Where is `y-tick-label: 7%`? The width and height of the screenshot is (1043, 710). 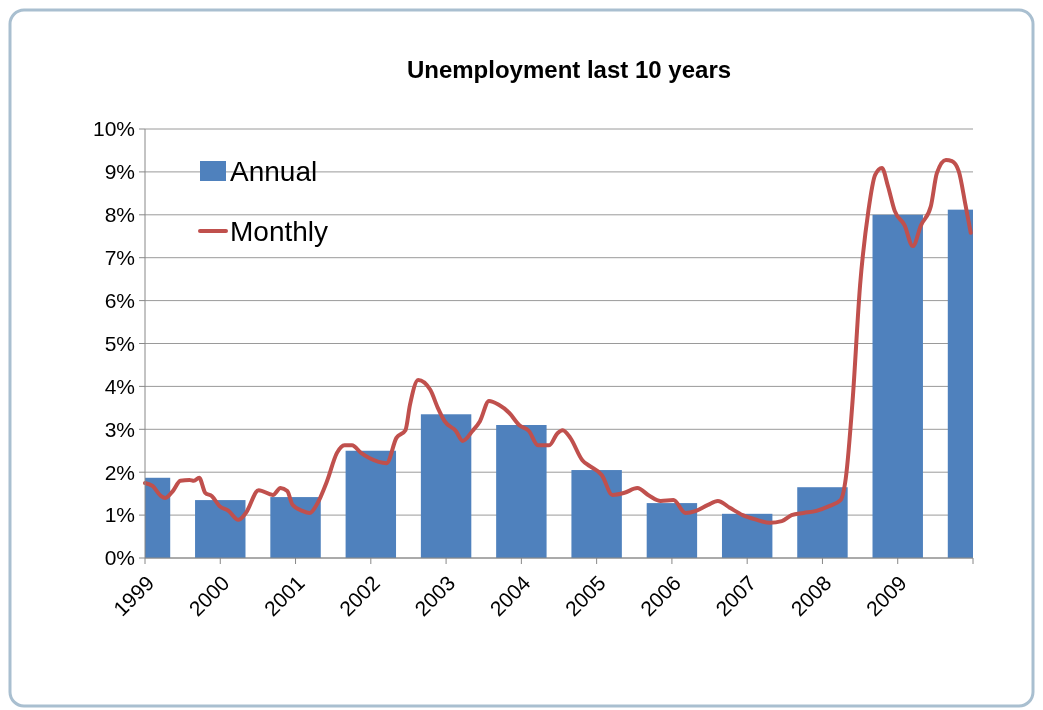
y-tick-label: 7% is located at coordinates (119, 258).